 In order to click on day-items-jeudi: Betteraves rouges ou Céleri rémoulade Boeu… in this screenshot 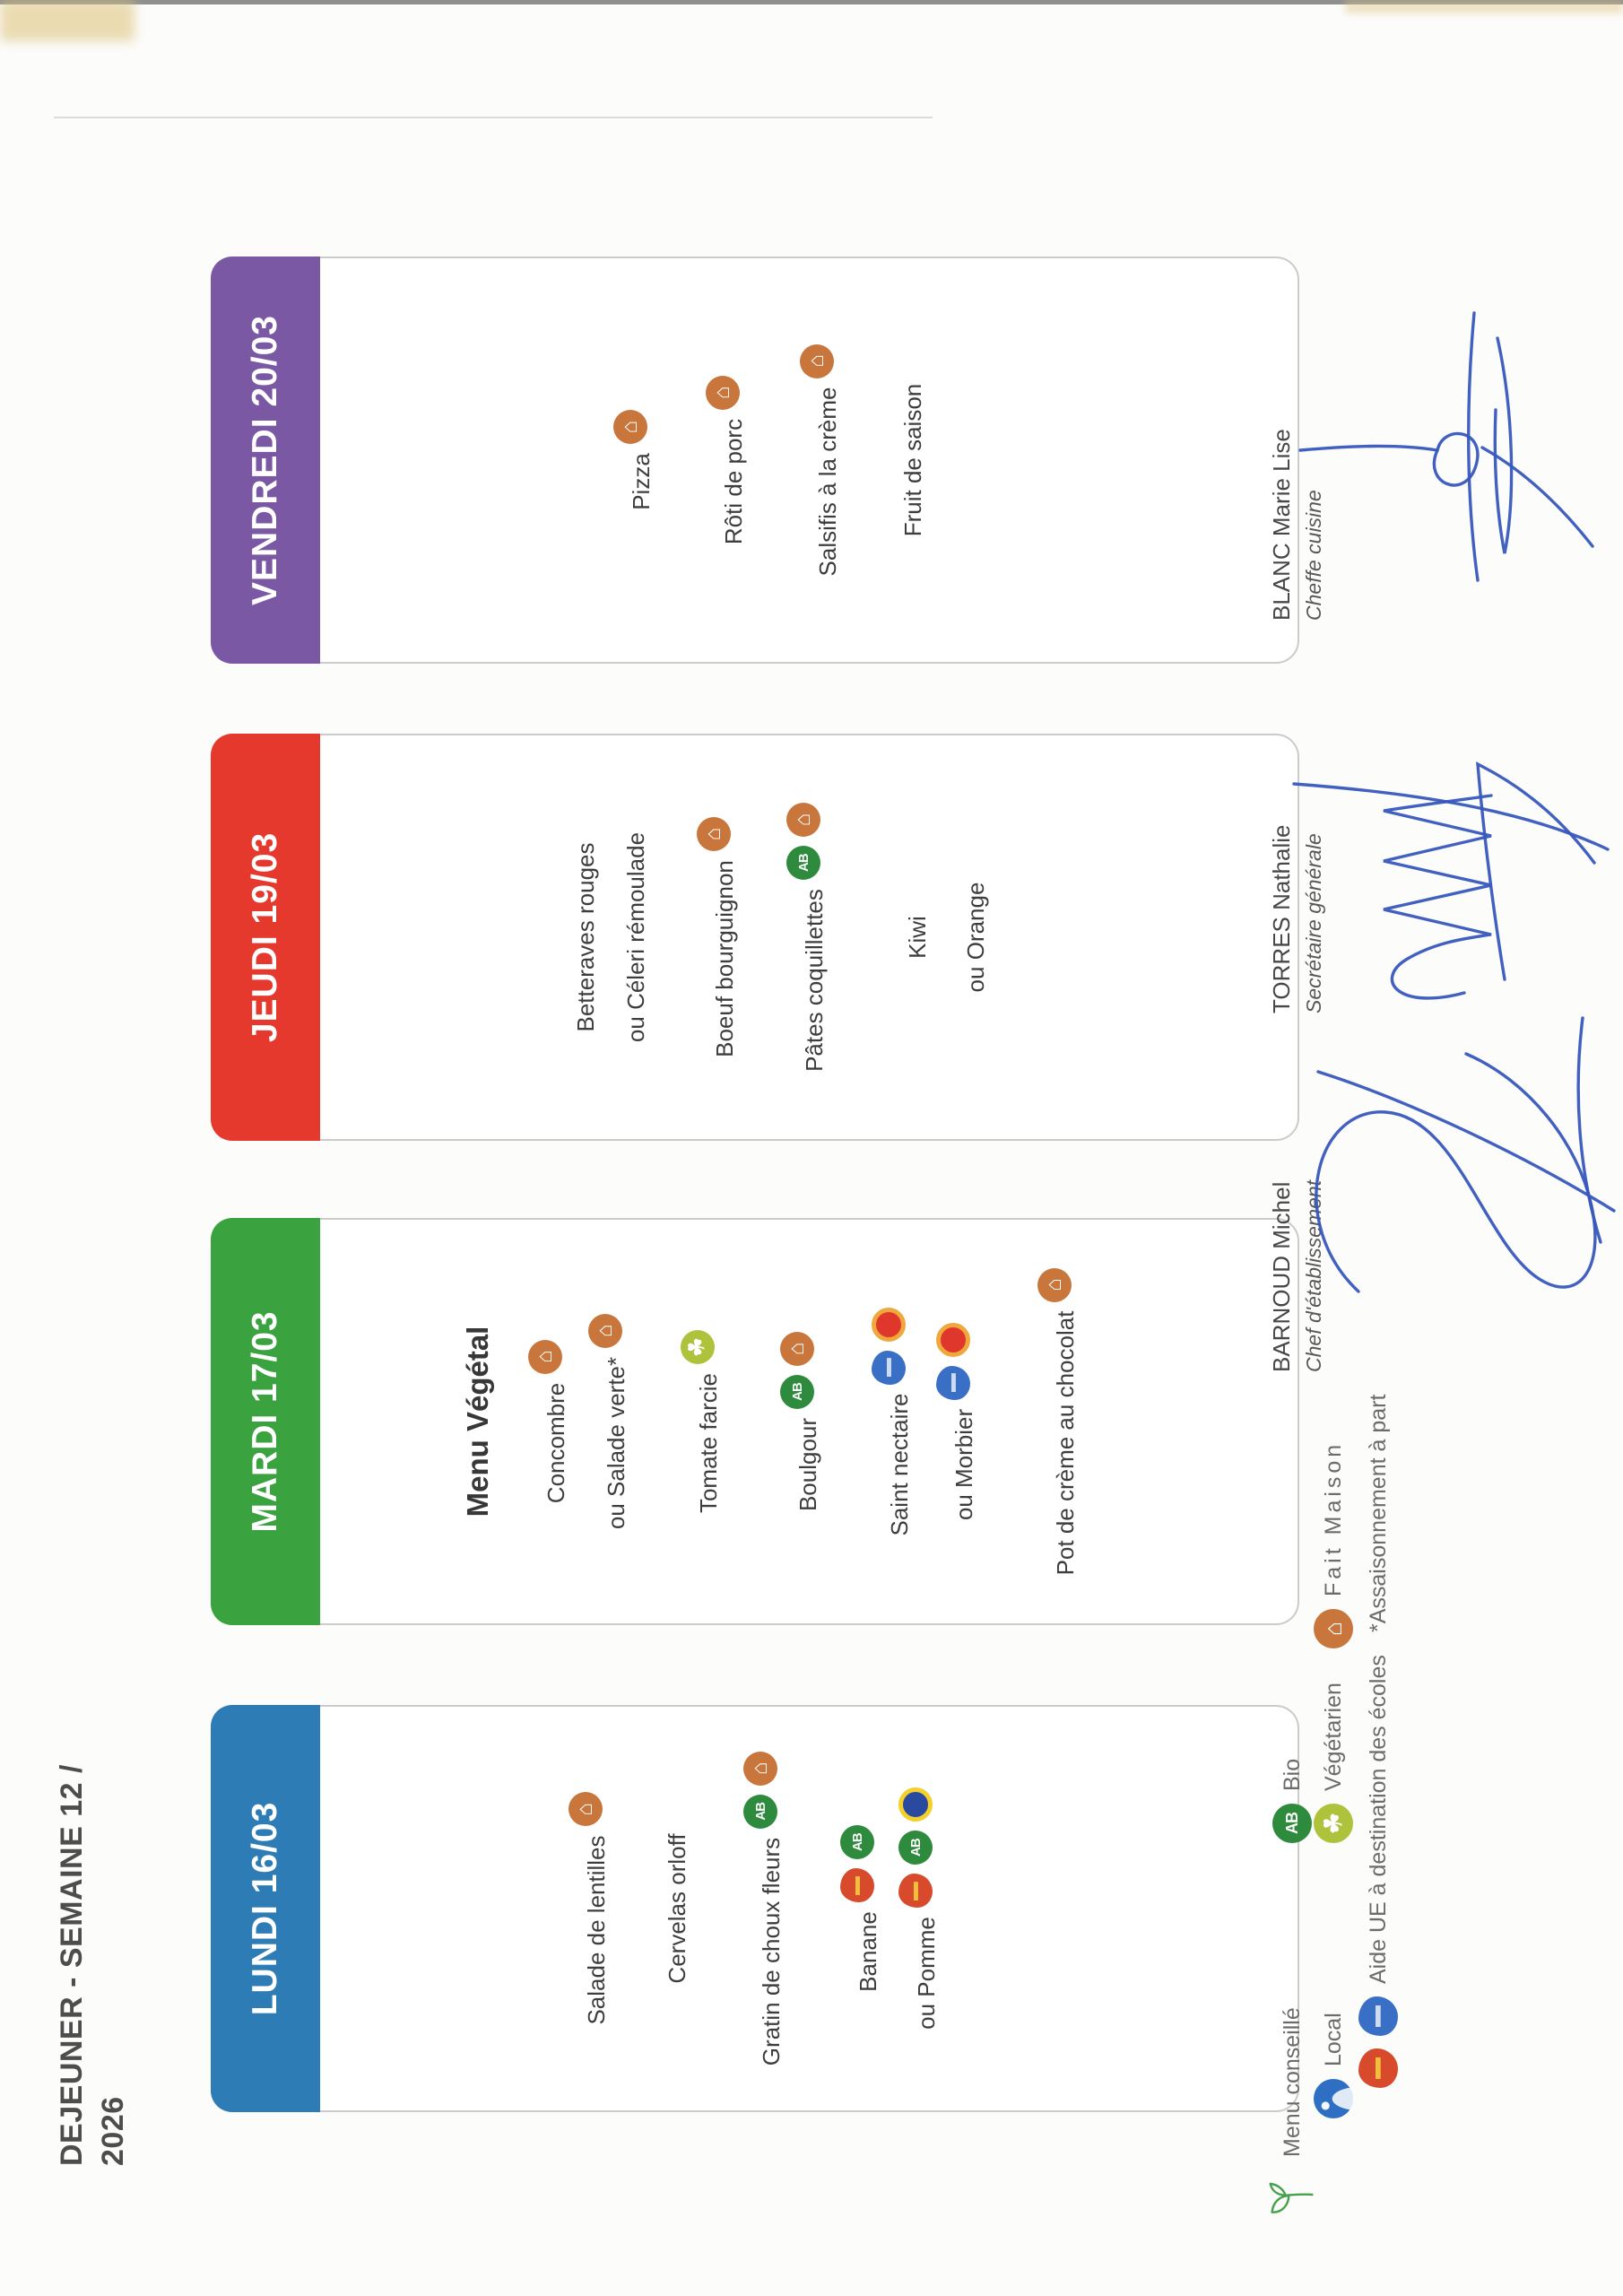, I will do `click(755, 937)`.